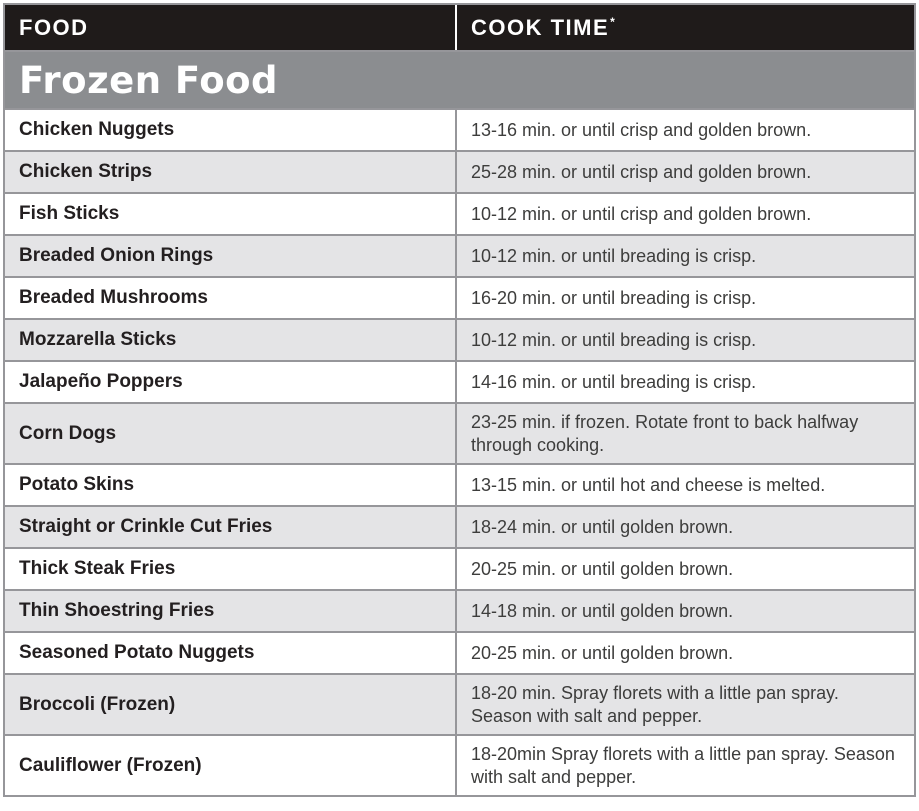  I want to click on food-name: Cauliflower (Frozen), so click(110, 765).